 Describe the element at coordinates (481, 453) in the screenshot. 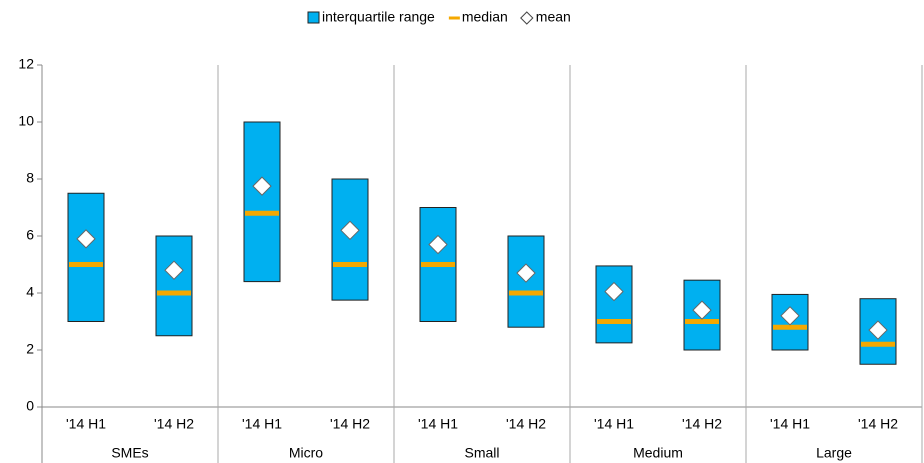

I see `group-label: Small` at that location.